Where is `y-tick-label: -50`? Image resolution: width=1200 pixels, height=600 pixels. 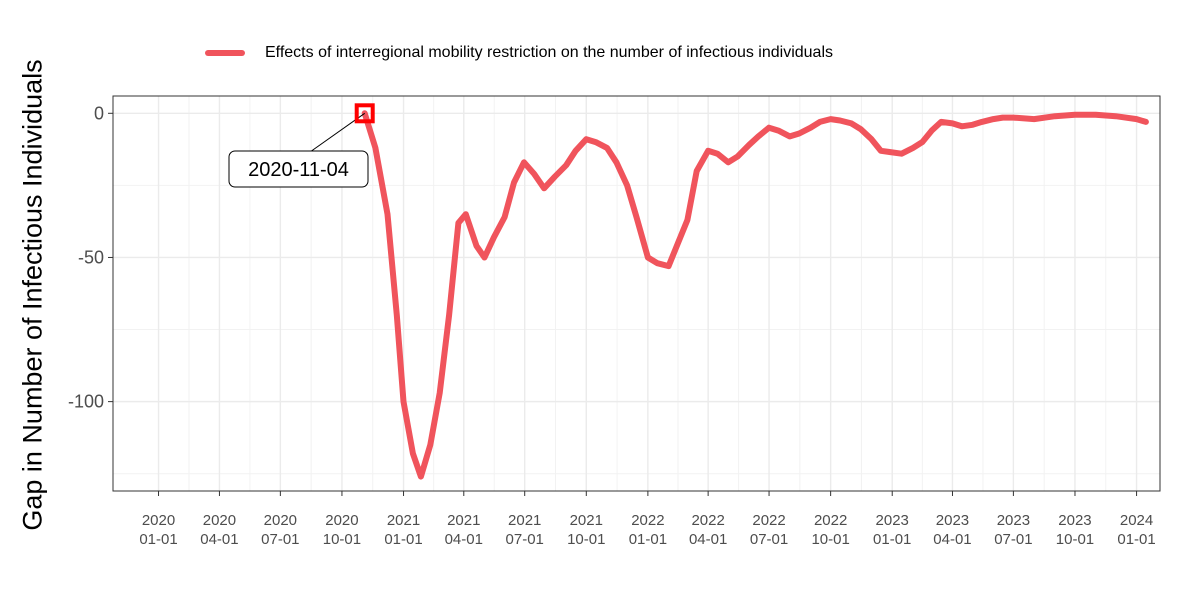 y-tick-label: -50 is located at coordinates (91, 257).